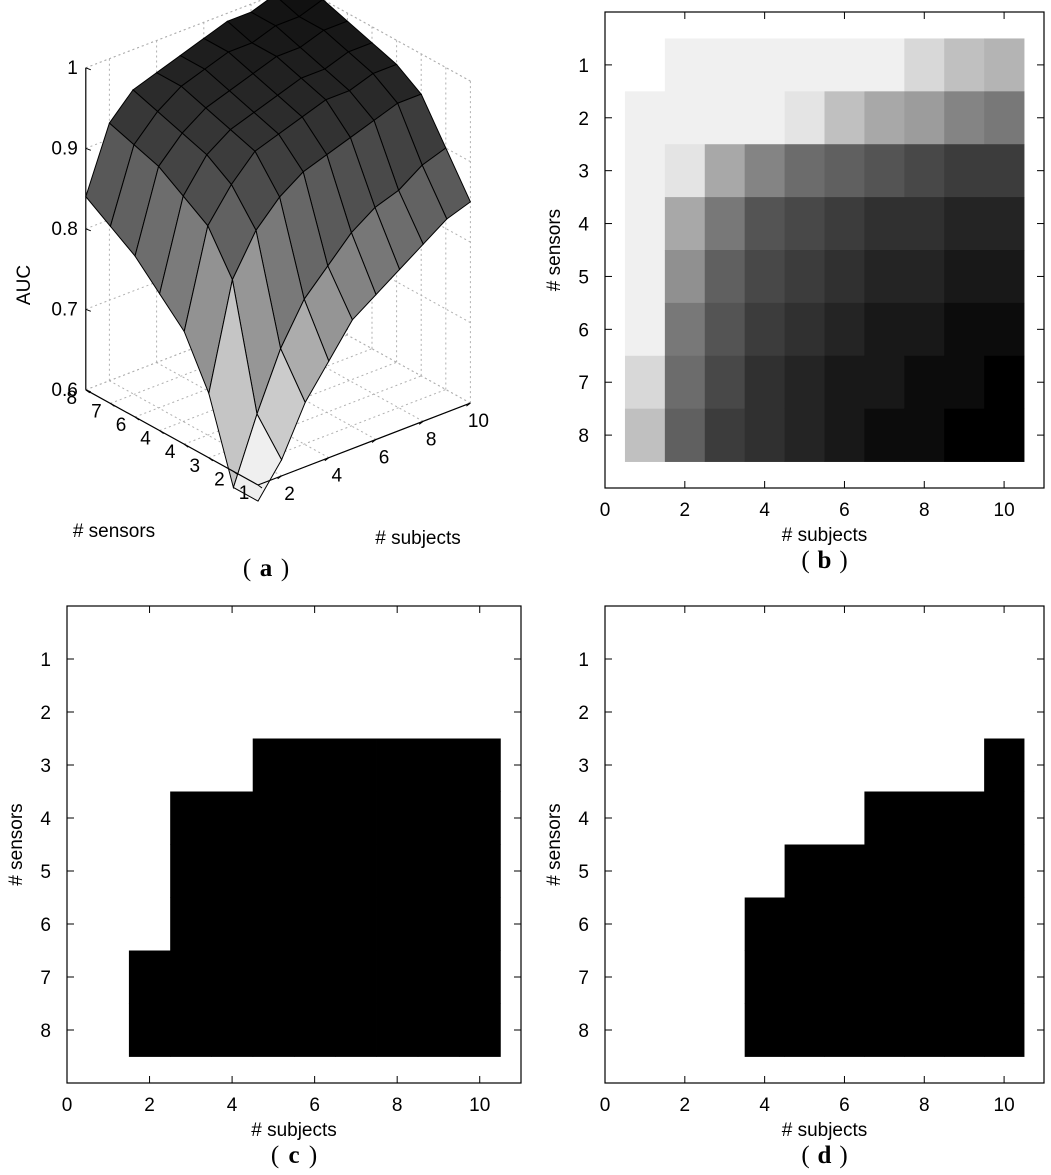 This screenshot has width=1051, height=1175. What do you see at coordinates (605, 510) in the screenshot?
I see `x-tick-label: 0` at bounding box center [605, 510].